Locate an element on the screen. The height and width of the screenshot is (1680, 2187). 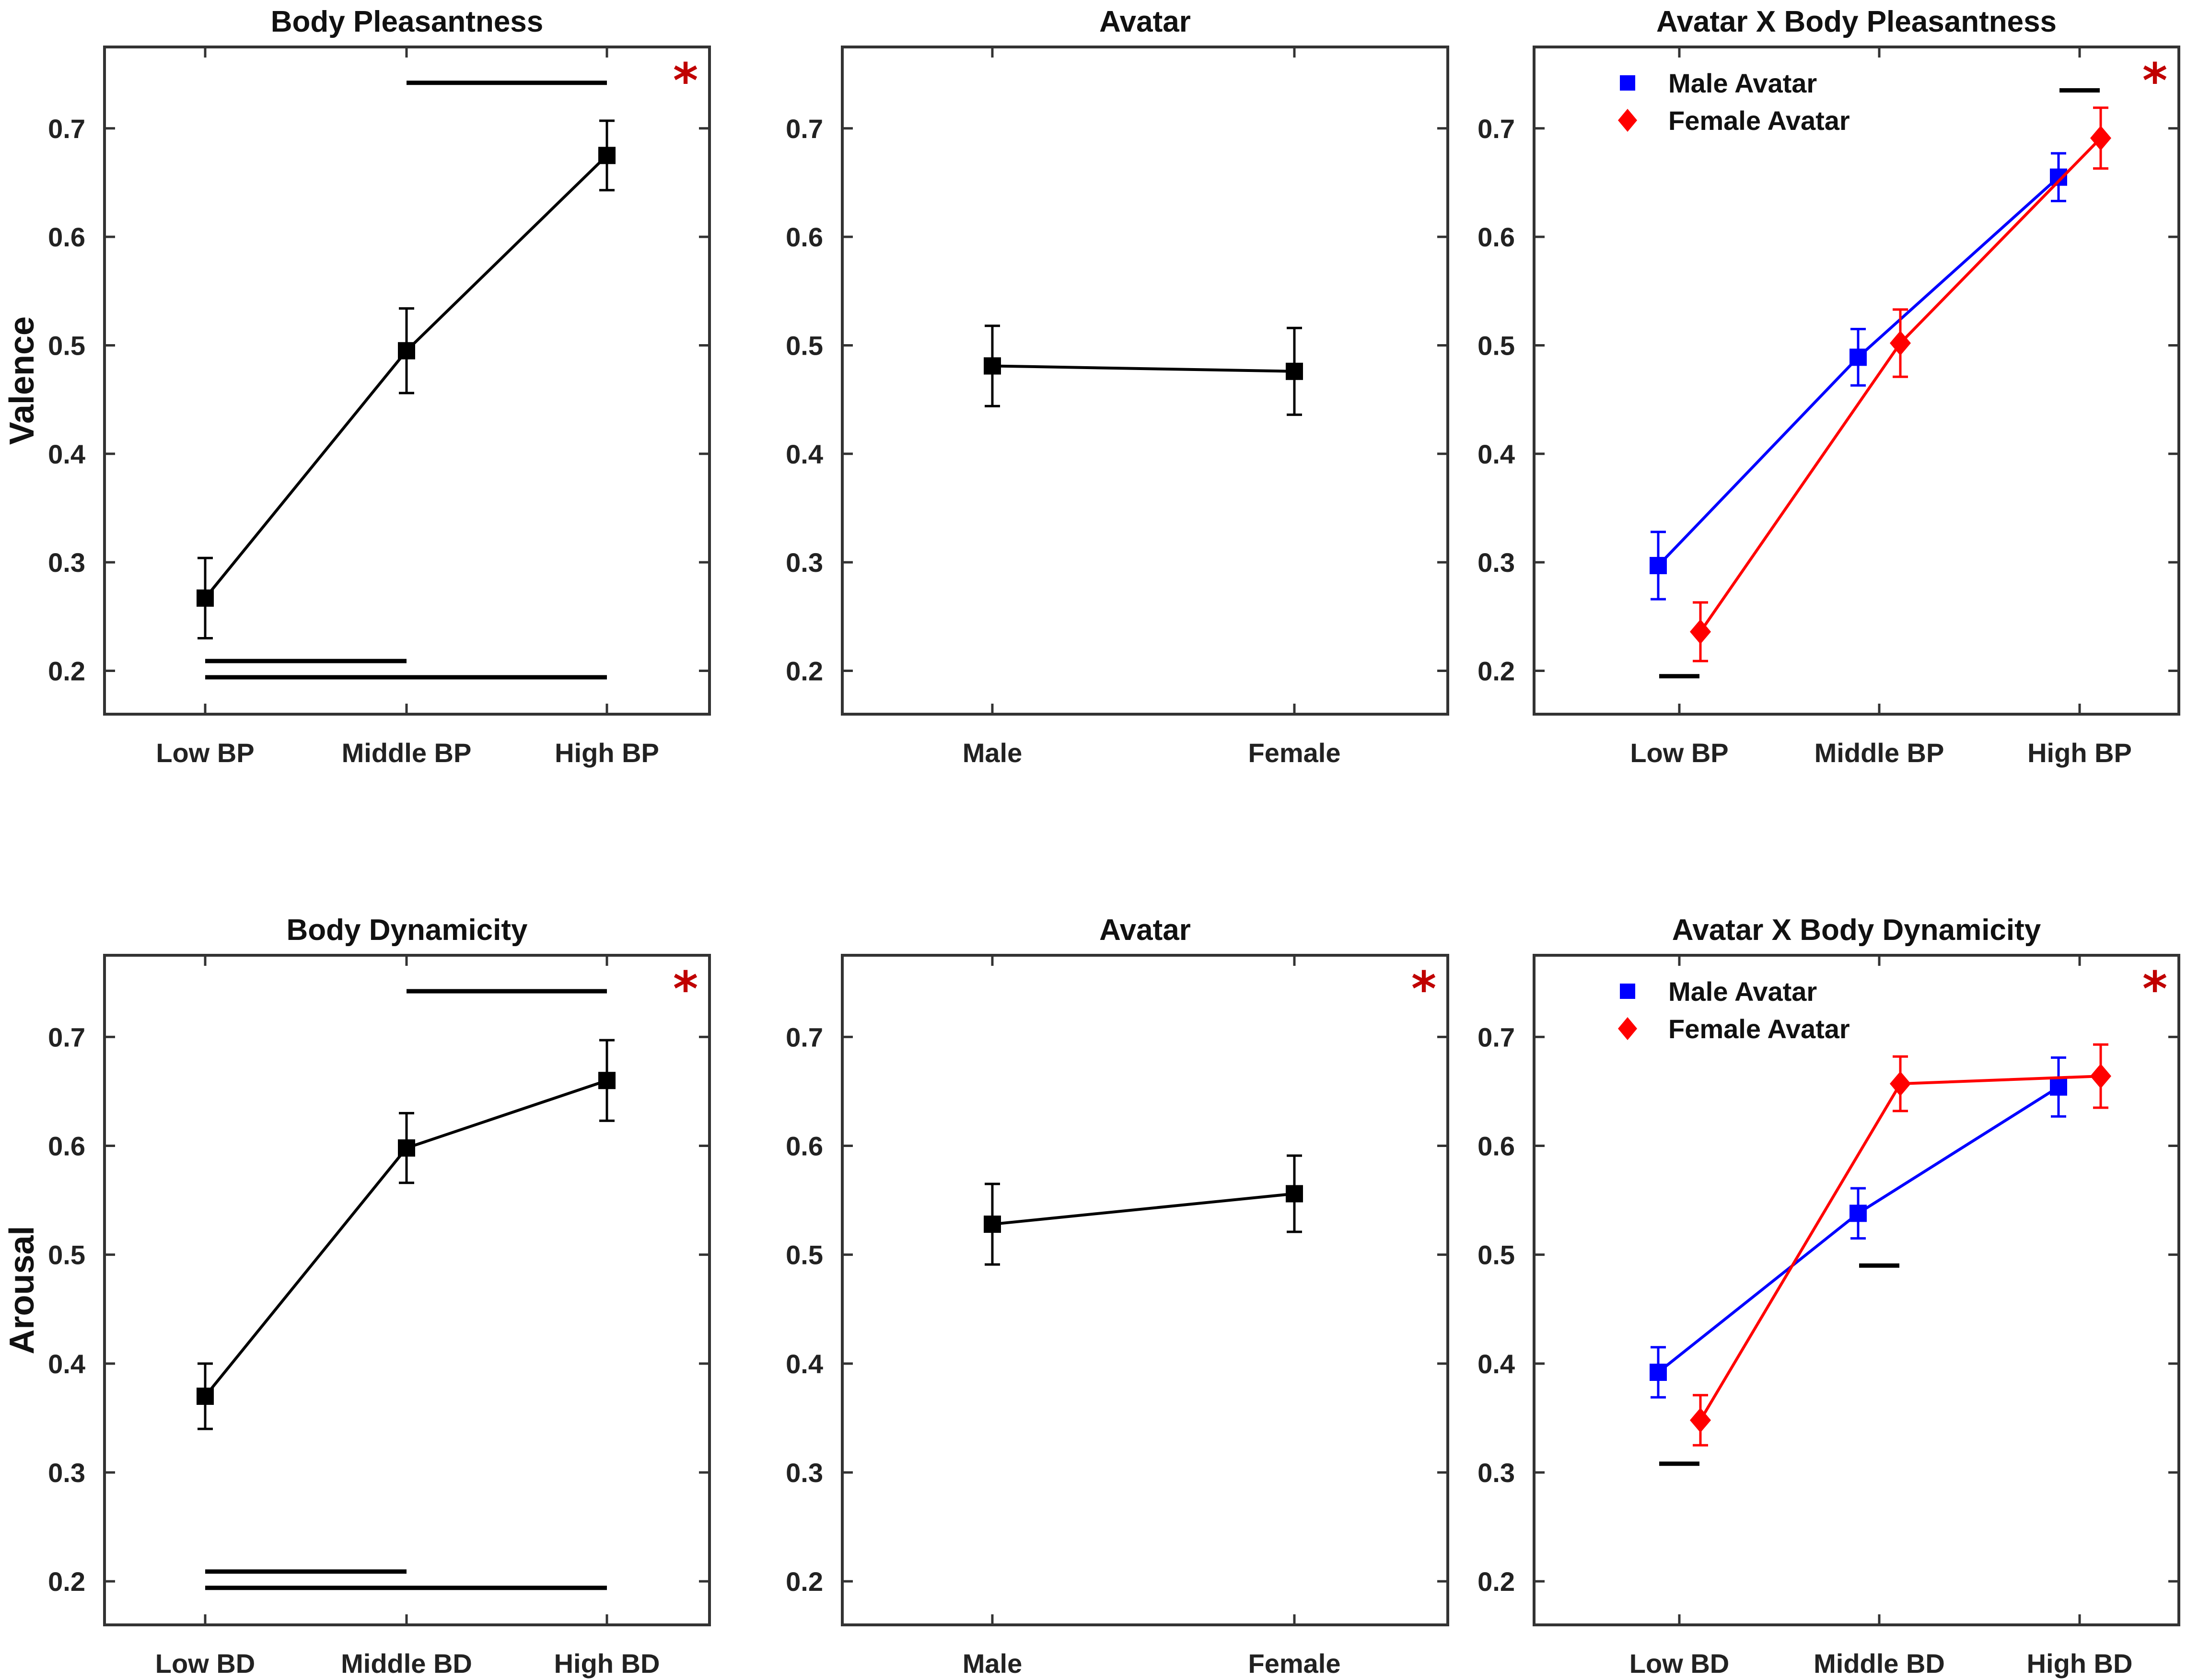
chart-title: Avatar X Body Pleasantness is located at coordinates (1856, 21).